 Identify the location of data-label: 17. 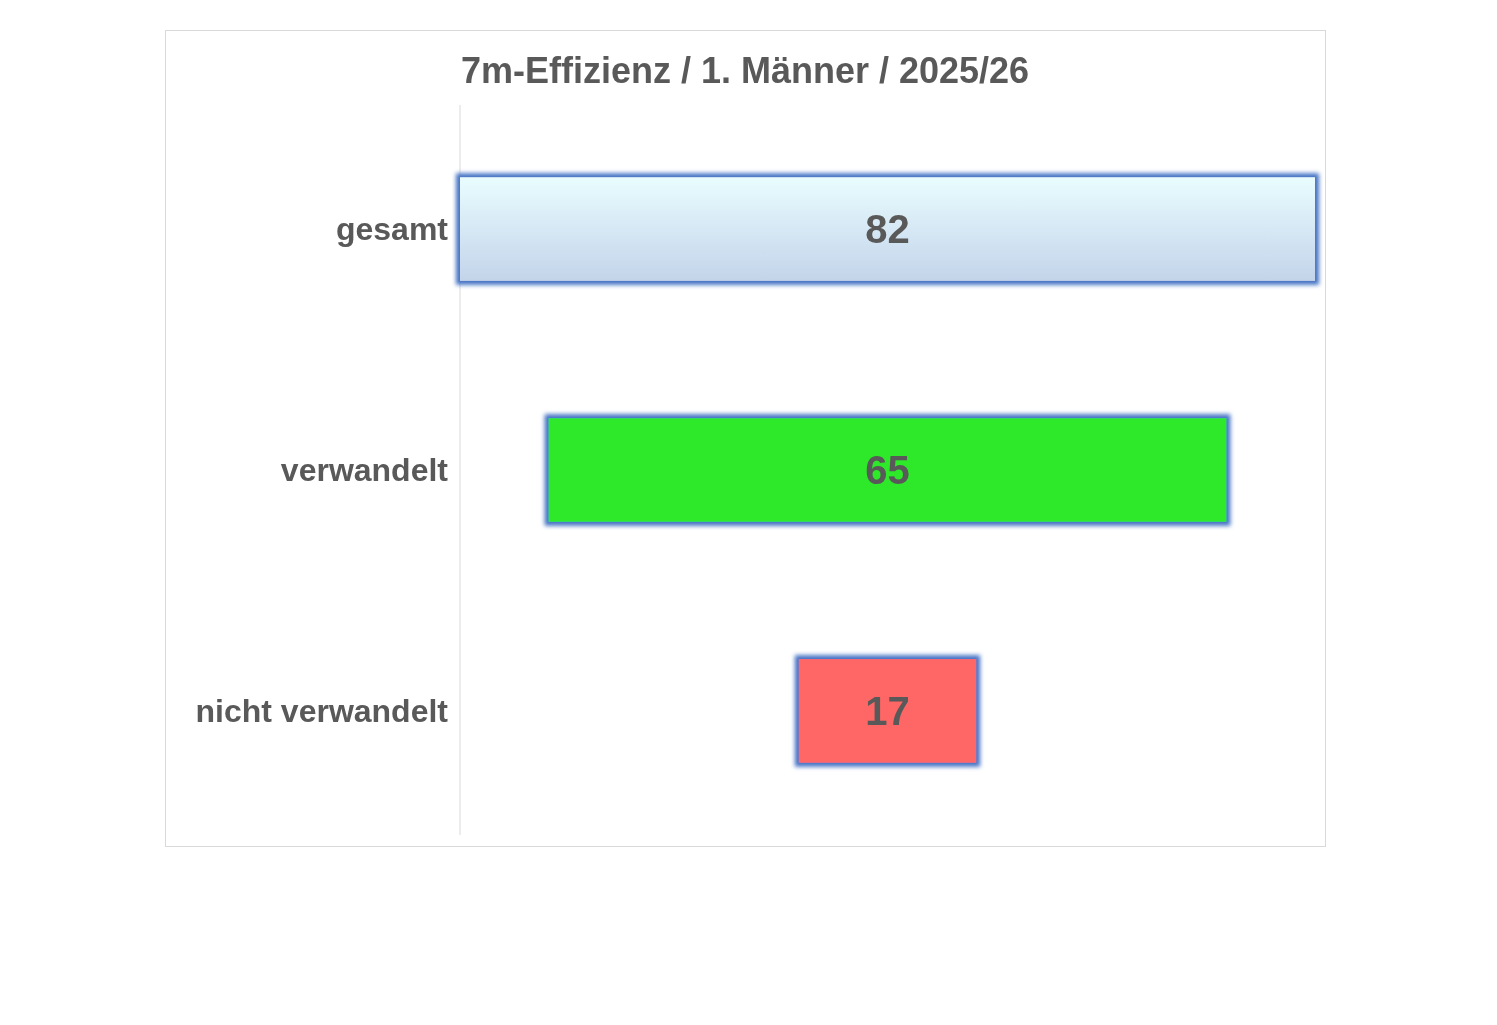
(887, 710).